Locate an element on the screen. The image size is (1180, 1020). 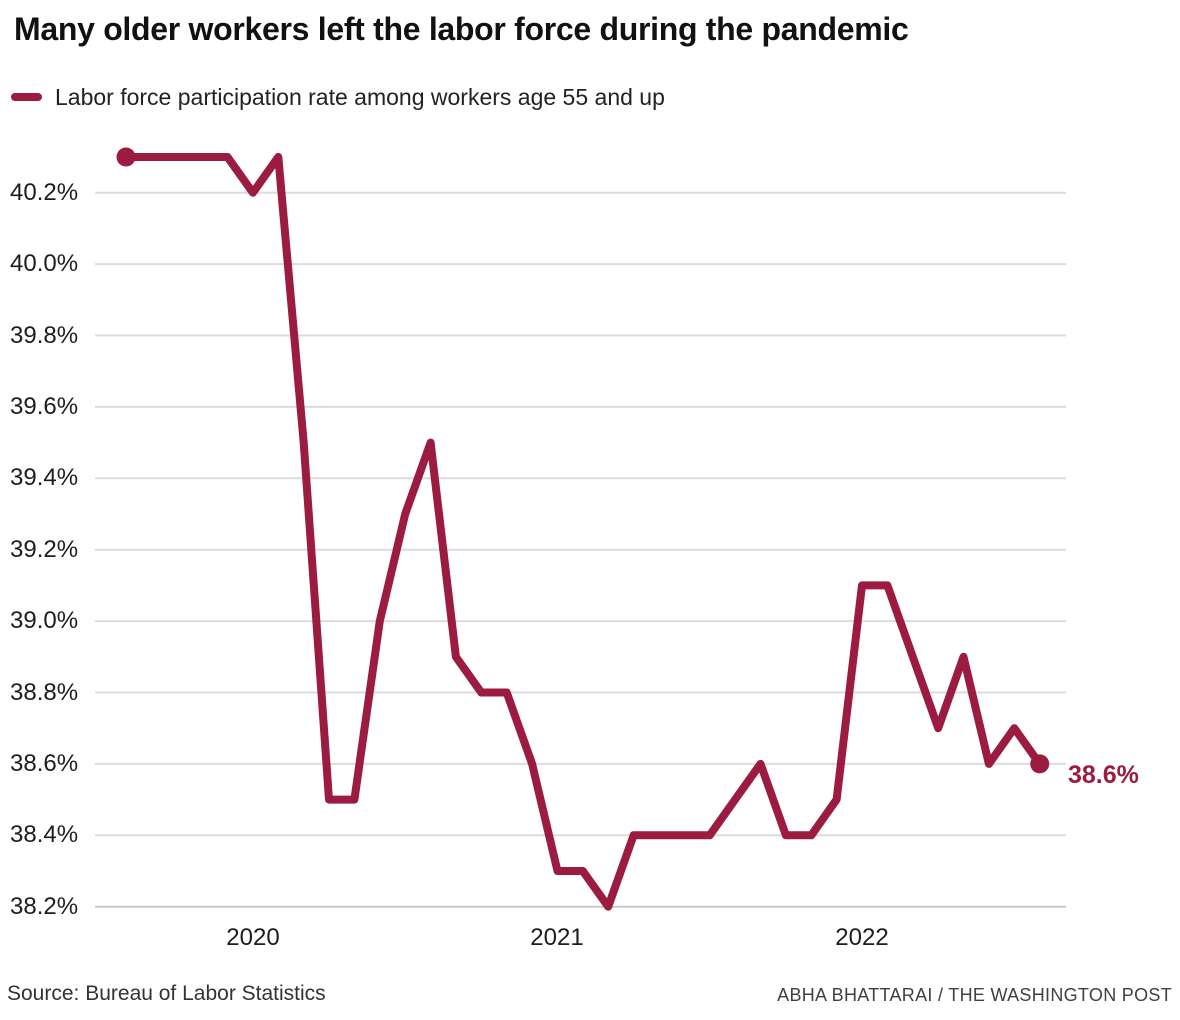
source-note: Source: Bureau of Labor Statistics is located at coordinates (166, 993).